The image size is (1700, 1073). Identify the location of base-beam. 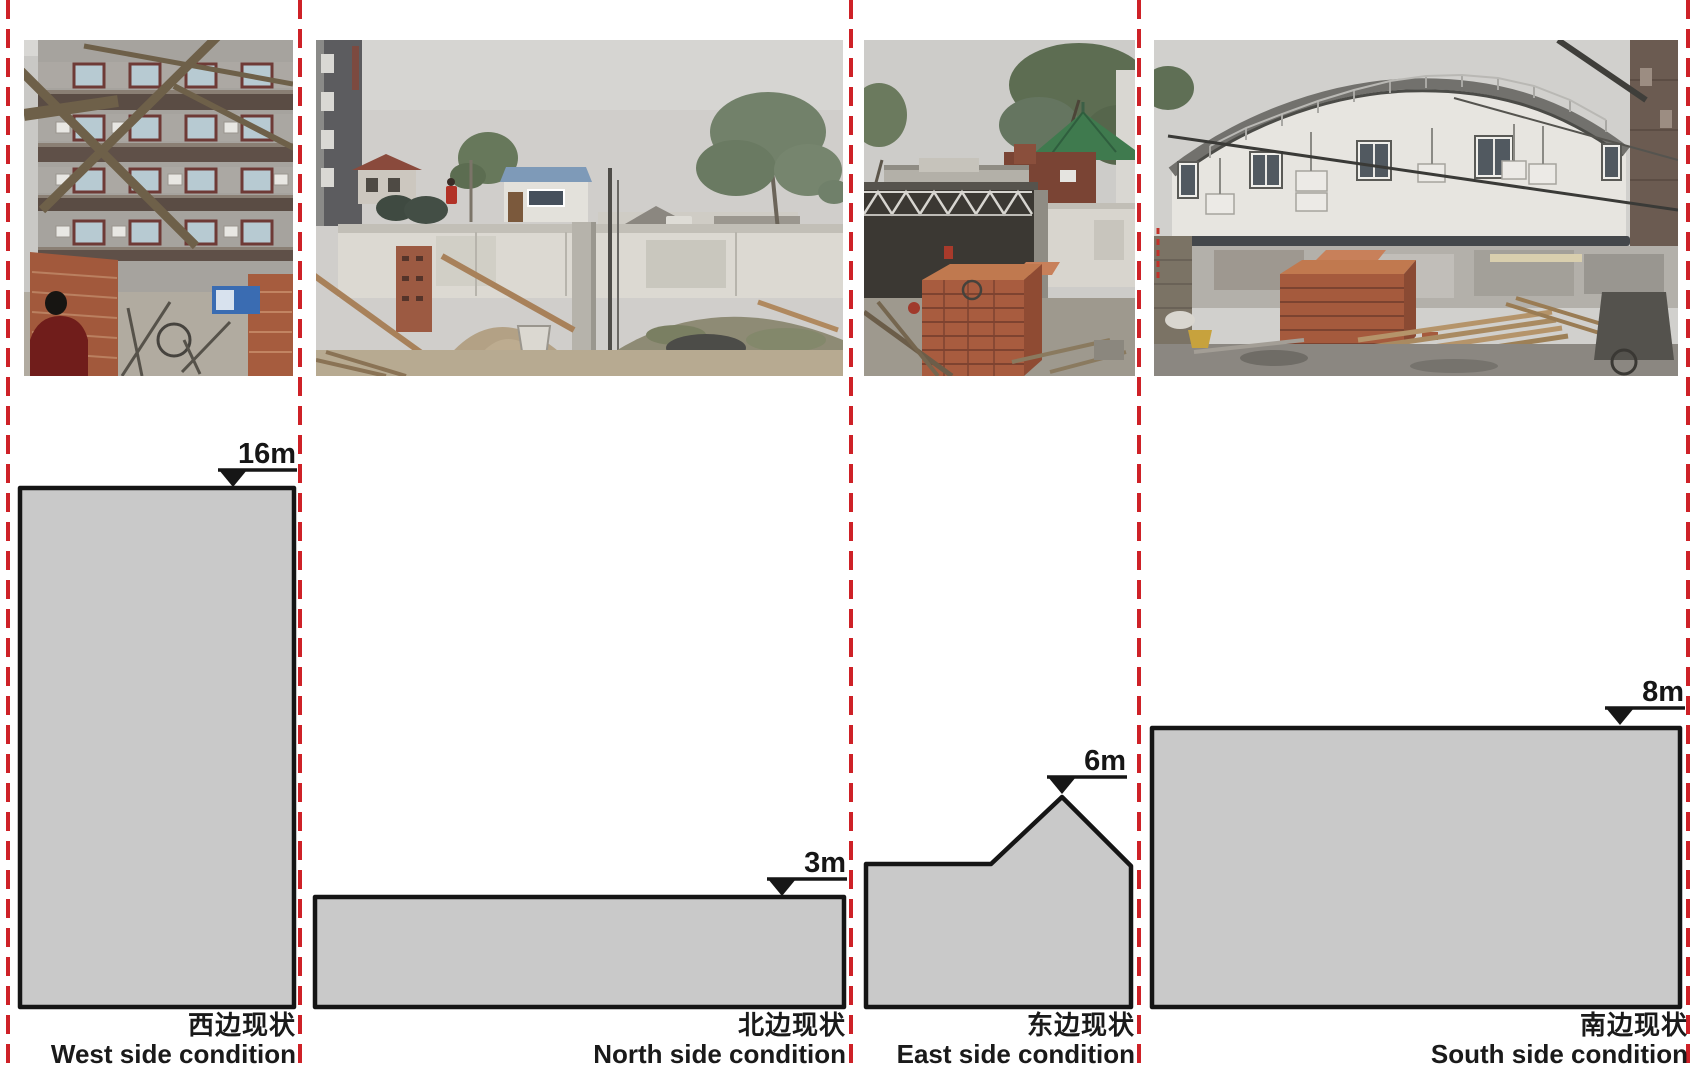
(1399, 241).